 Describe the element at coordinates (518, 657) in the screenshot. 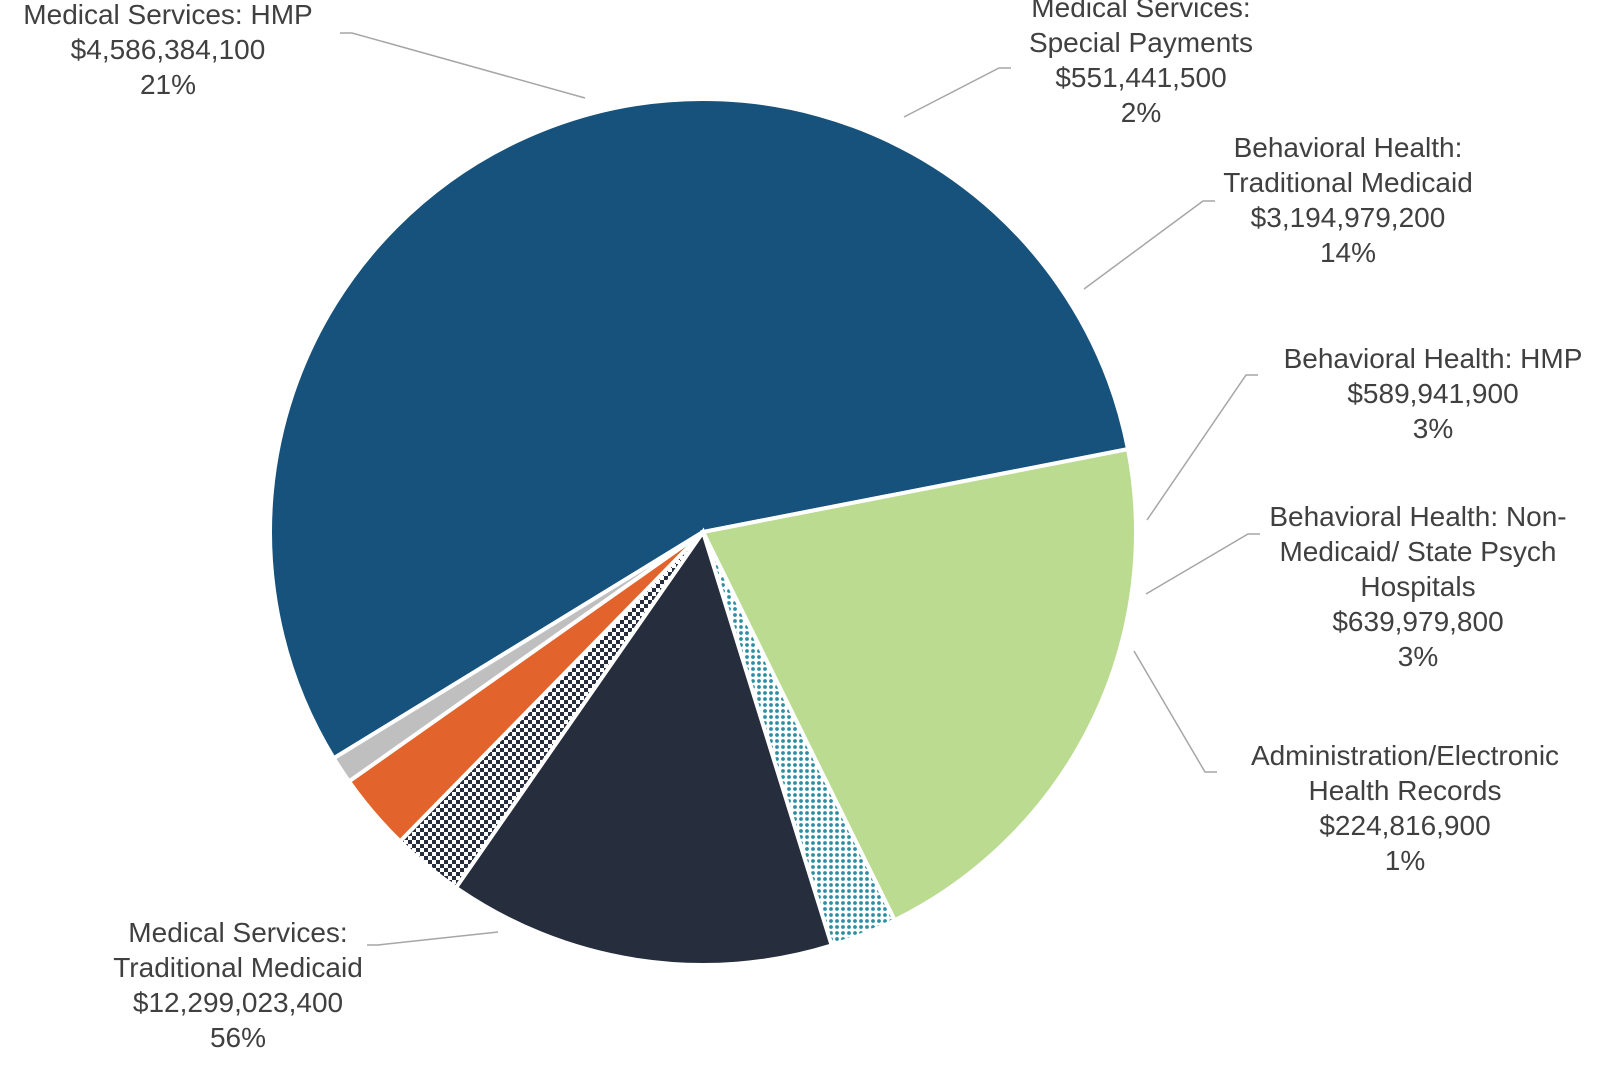

I see `pie-slice-admin-ehr` at that location.